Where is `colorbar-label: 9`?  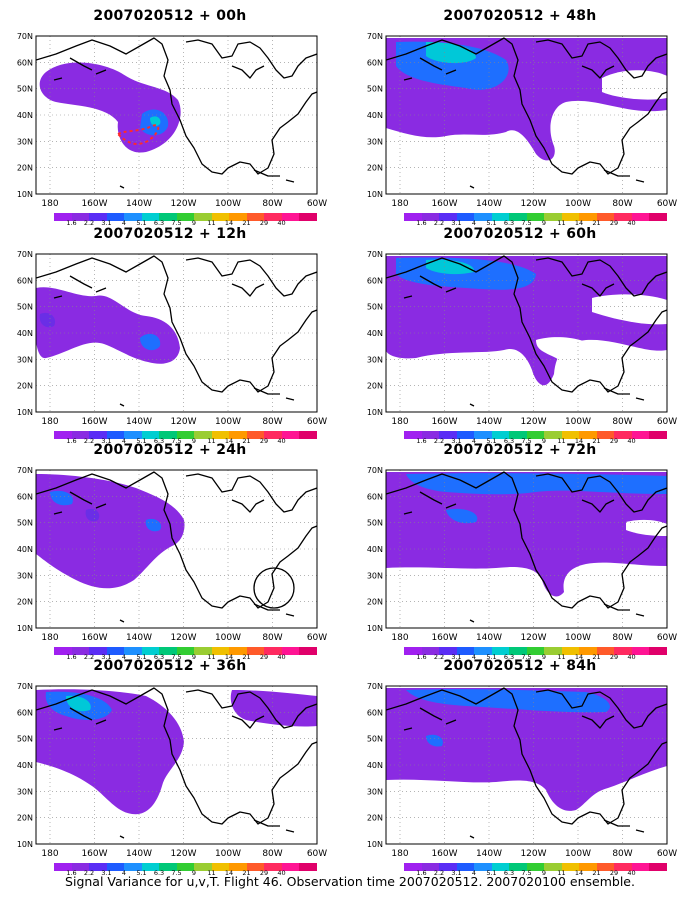 colorbar-label: 9 is located at coordinates (544, 873).